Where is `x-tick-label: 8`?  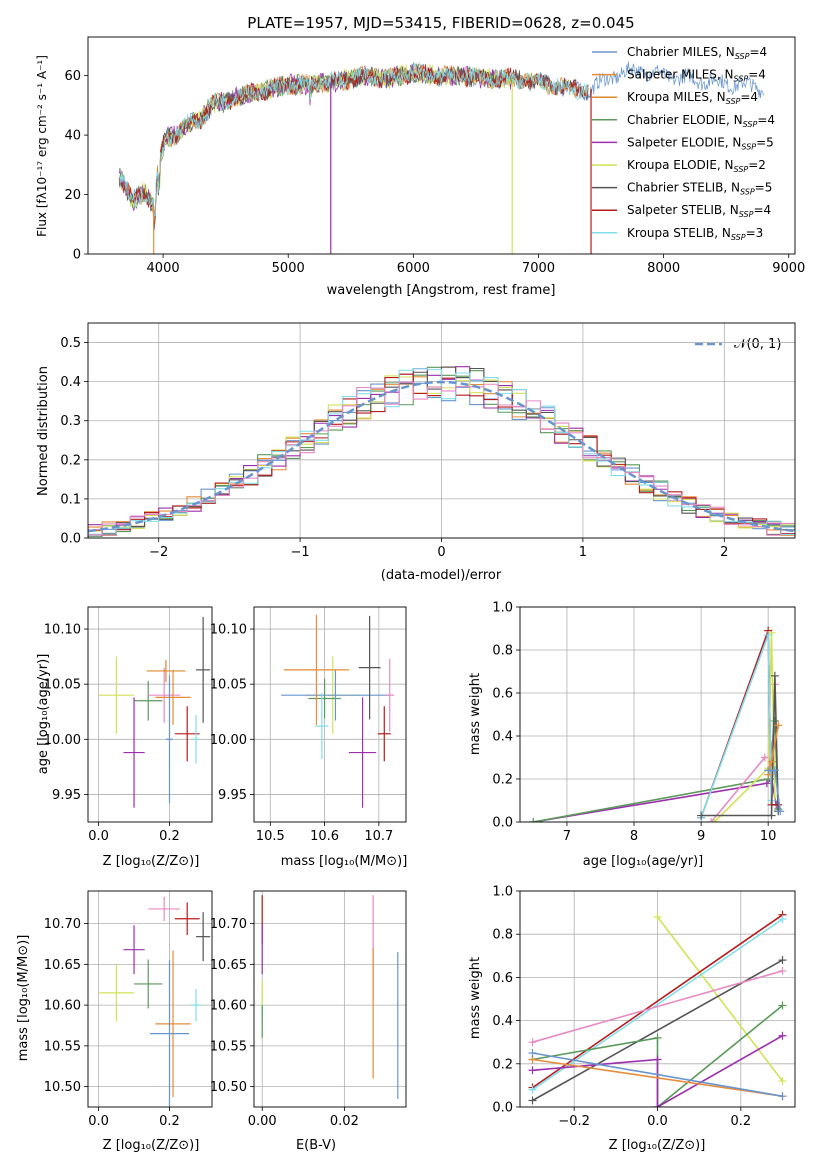 x-tick-label: 8 is located at coordinates (634, 836).